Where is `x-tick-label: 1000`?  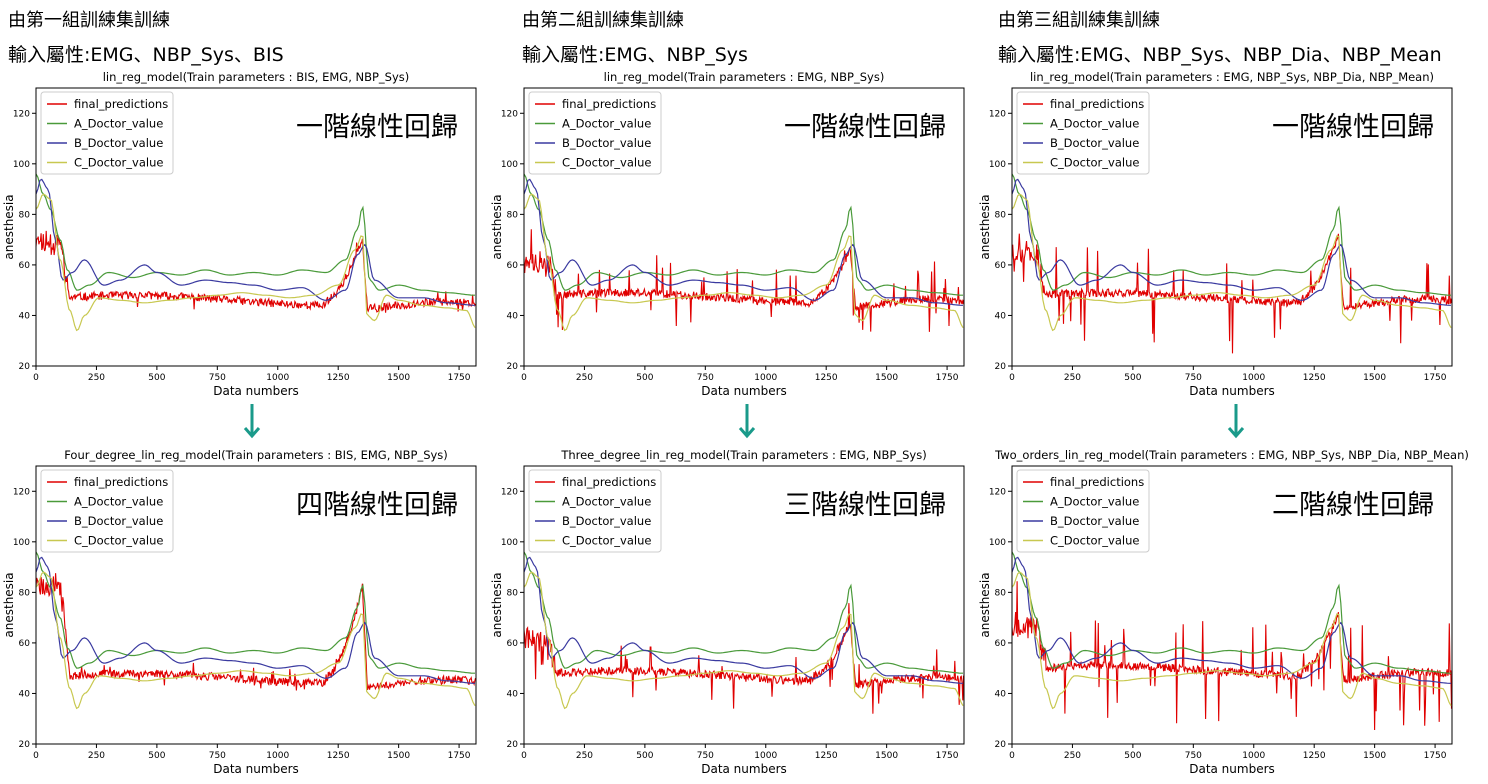
x-tick-label: 1000 is located at coordinates (1253, 378).